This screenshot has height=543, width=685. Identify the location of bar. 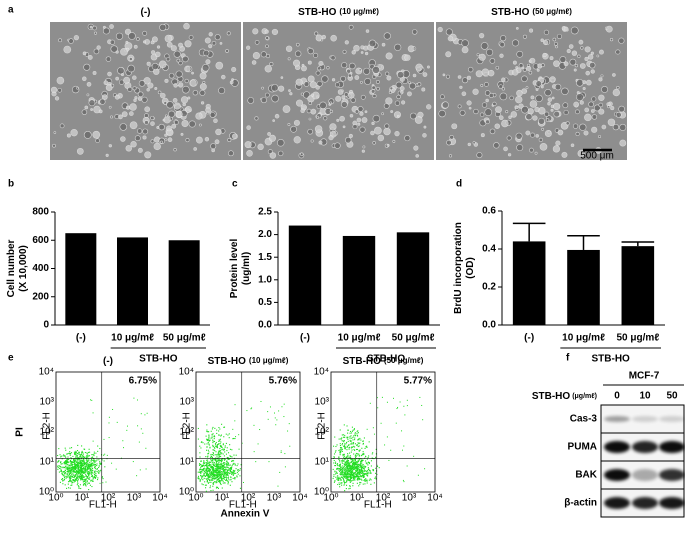
(184, 282).